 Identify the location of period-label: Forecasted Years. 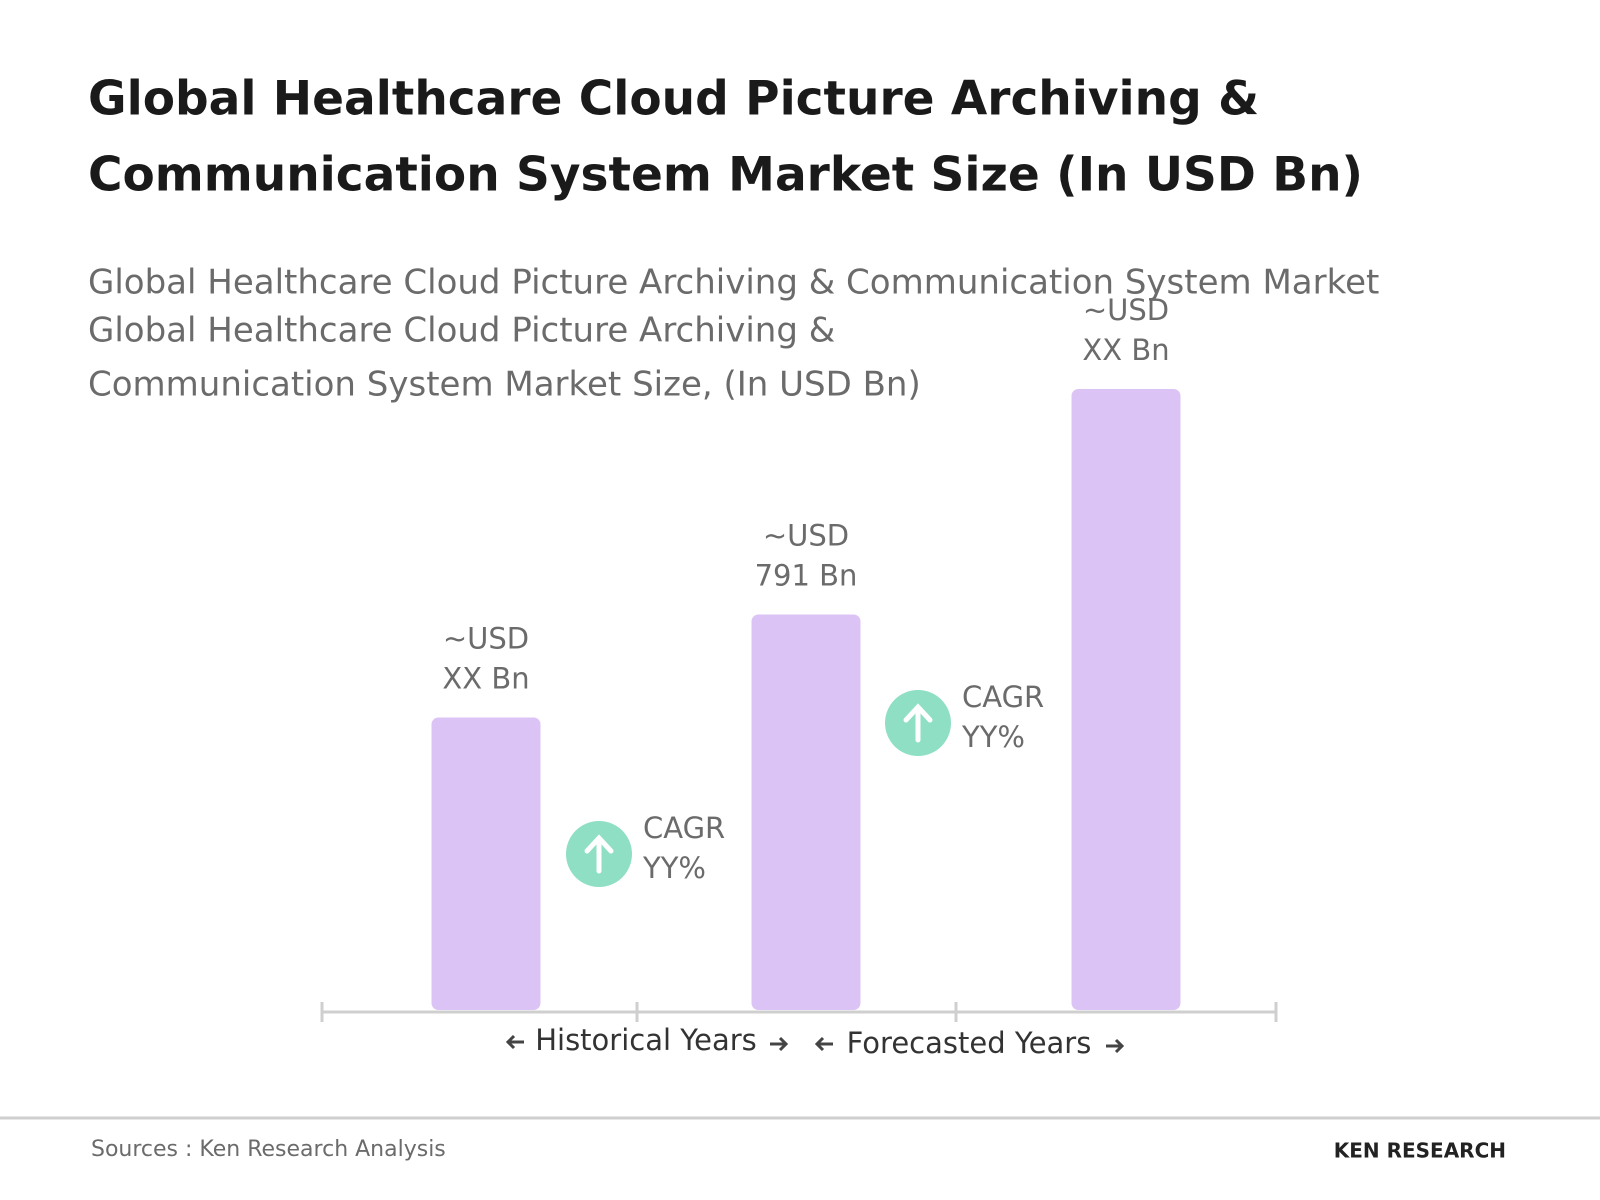
(969, 1043).